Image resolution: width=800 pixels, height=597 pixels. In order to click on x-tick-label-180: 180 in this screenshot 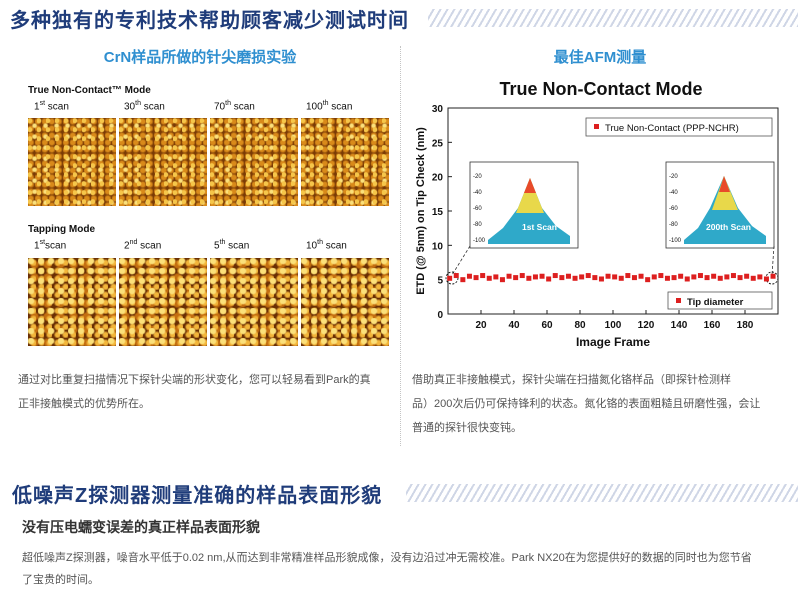, I will do `click(745, 325)`.